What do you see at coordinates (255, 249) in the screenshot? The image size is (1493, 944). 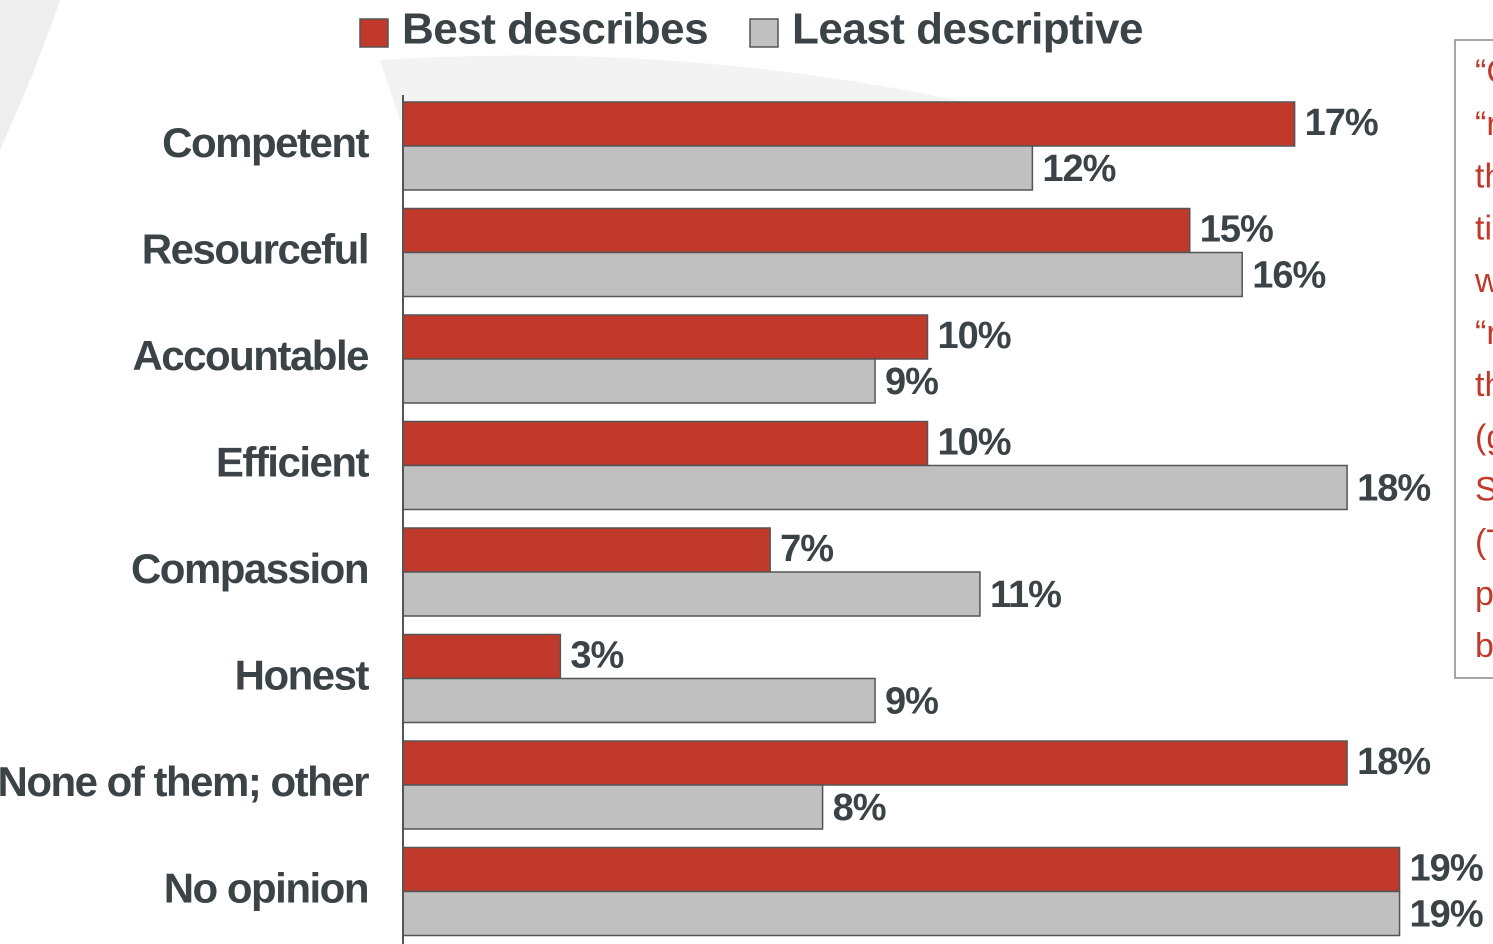 I see `y-tick-label: Resourceful` at bounding box center [255, 249].